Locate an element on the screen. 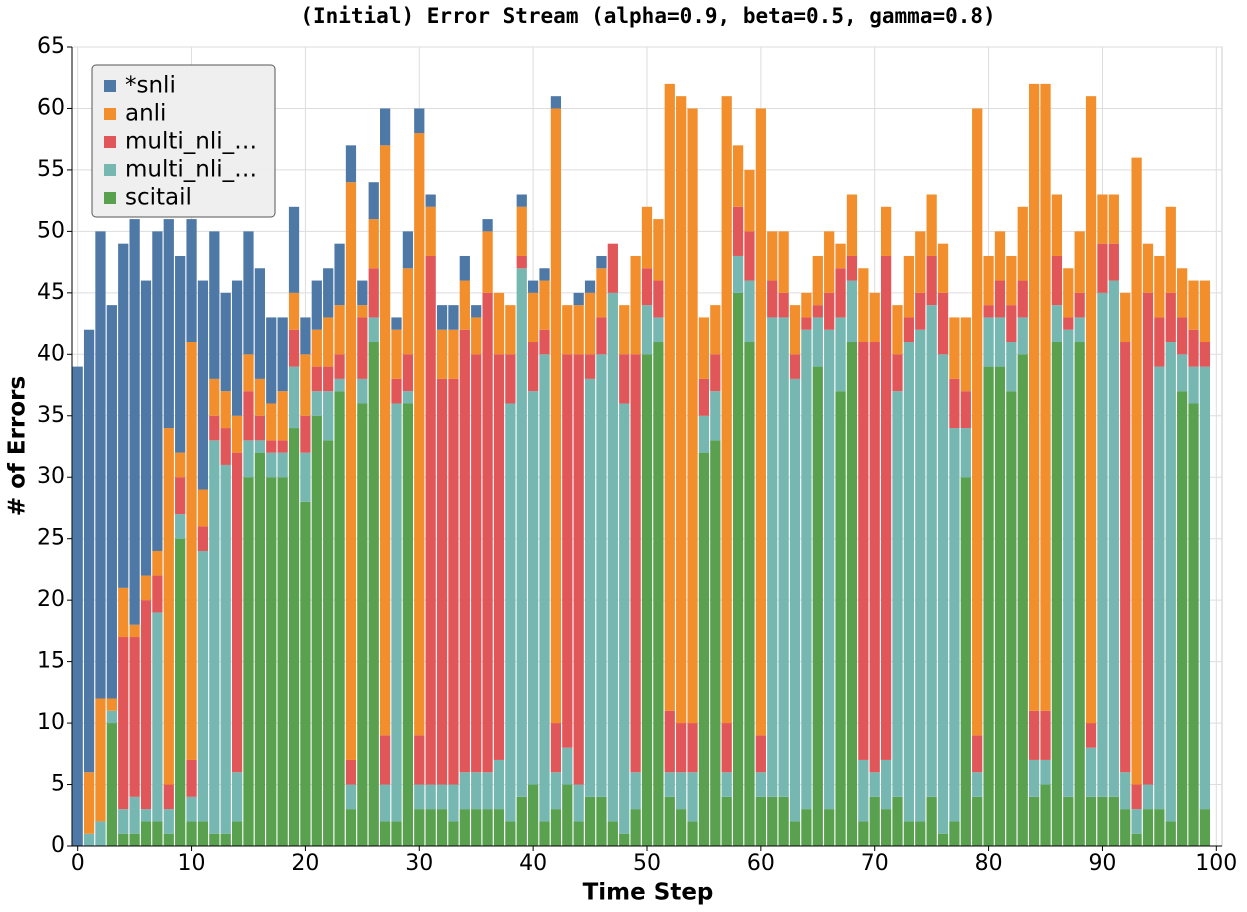 The width and height of the screenshot is (1247, 912). x-tick-label: 60 is located at coordinates (761, 863).